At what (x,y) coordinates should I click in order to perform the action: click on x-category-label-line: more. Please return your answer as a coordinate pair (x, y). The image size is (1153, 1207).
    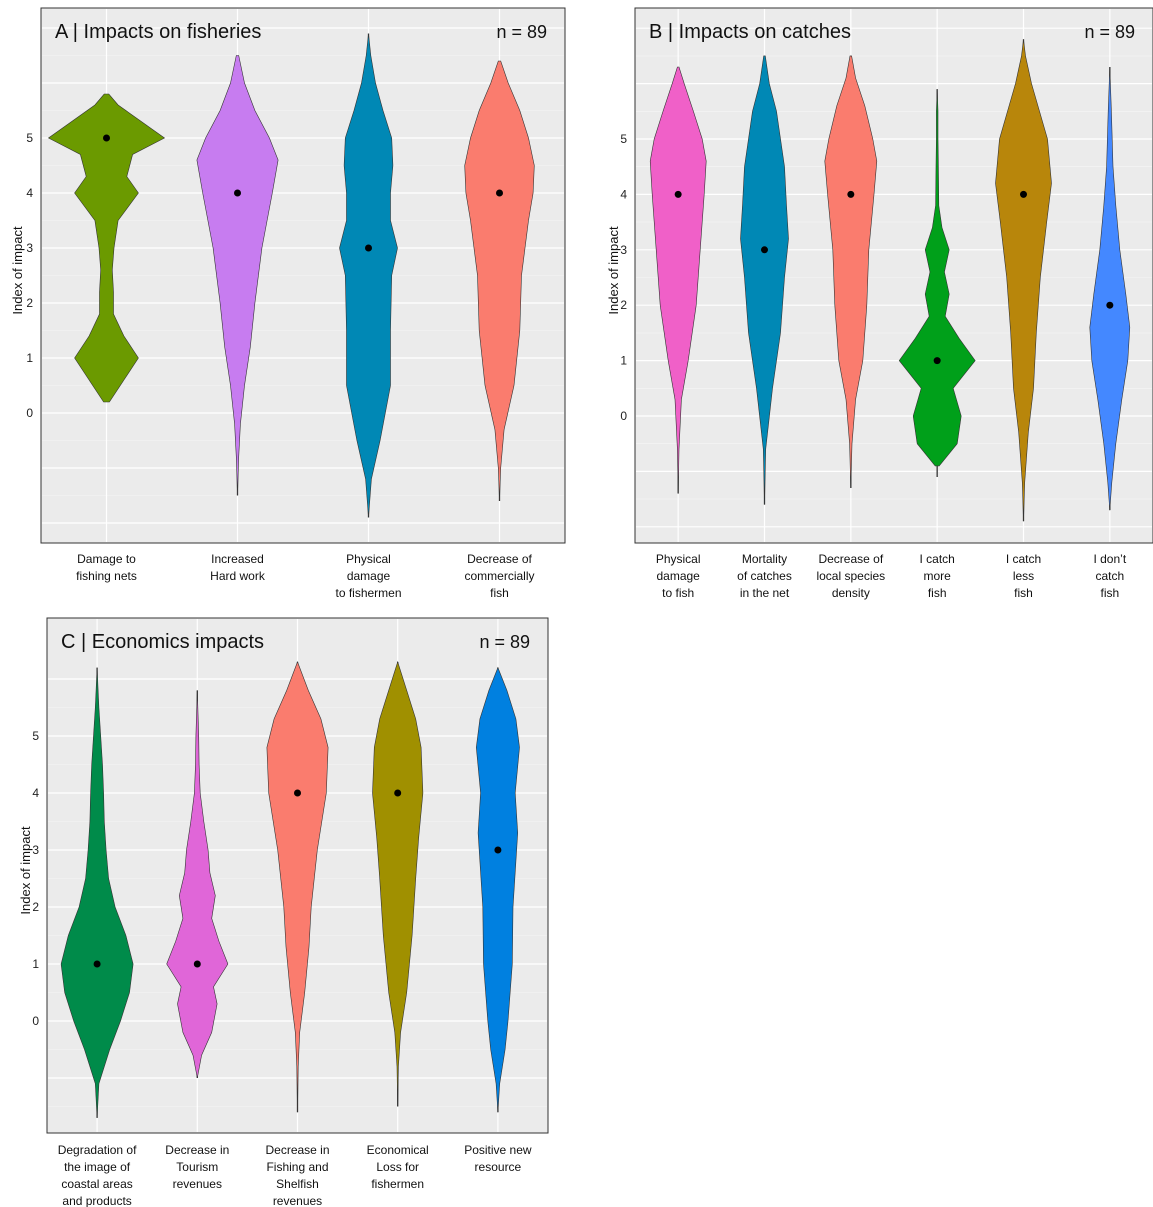
    Looking at the image, I should click on (937, 576).